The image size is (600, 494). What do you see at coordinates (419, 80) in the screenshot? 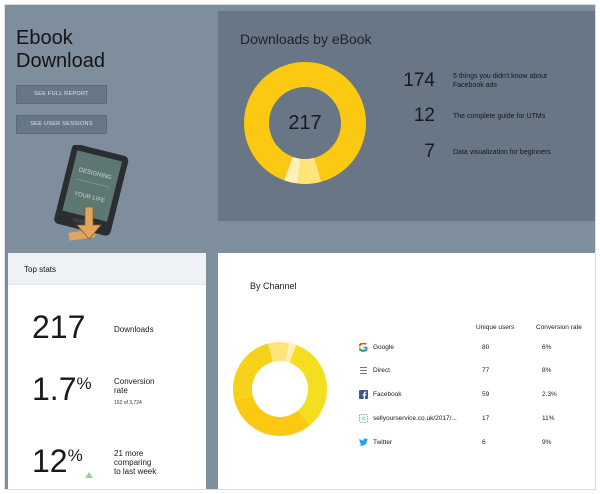
I see `ebook-download-count: 174` at bounding box center [419, 80].